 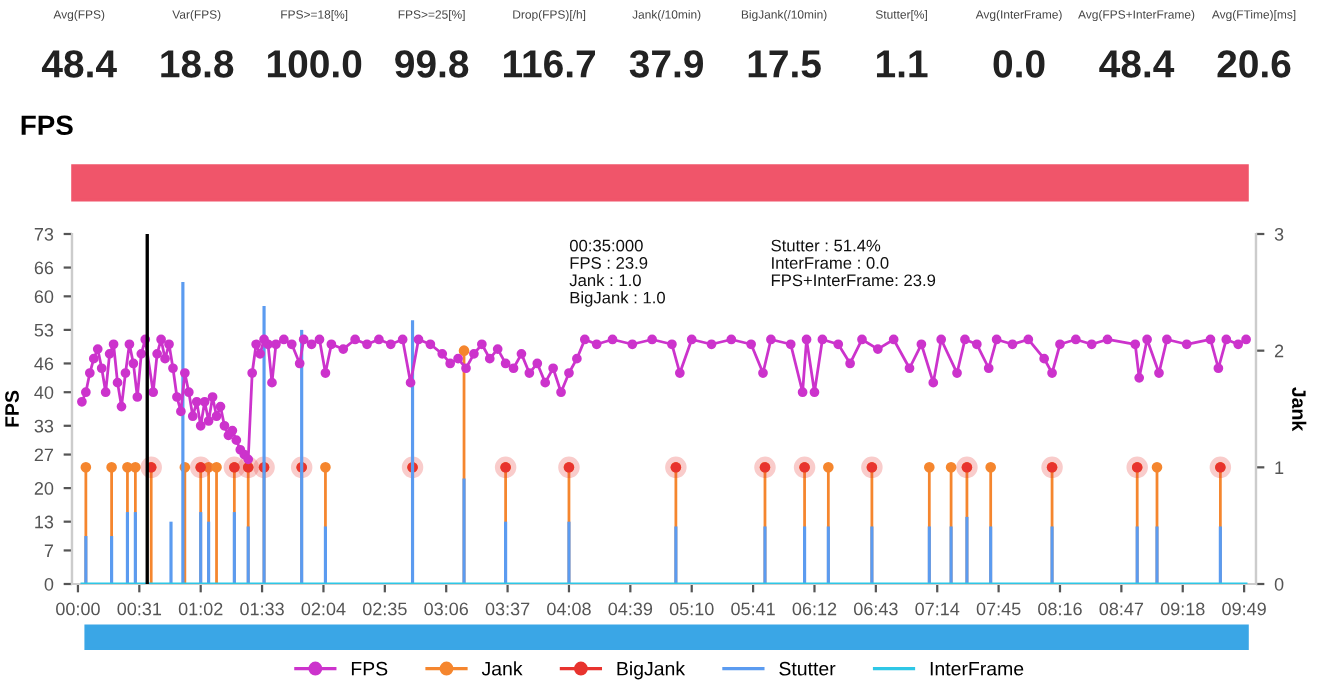 What do you see at coordinates (807, 668) in the screenshot?
I see `legend-label: Stutter` at bounding box center [807, 668].